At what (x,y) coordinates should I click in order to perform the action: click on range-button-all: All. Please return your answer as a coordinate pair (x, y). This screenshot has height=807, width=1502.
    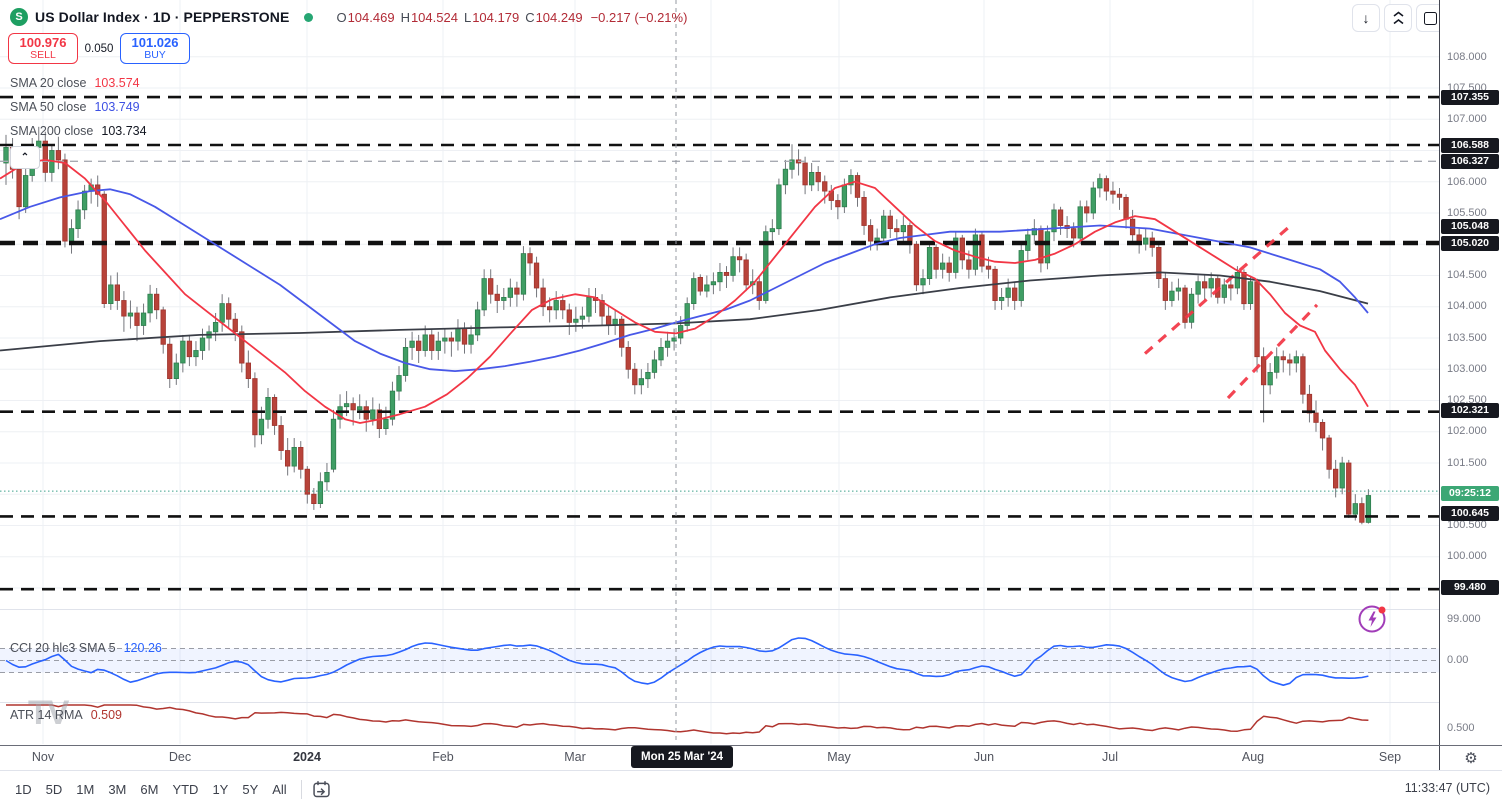
    Looking at the image, I should click on (279, 789).